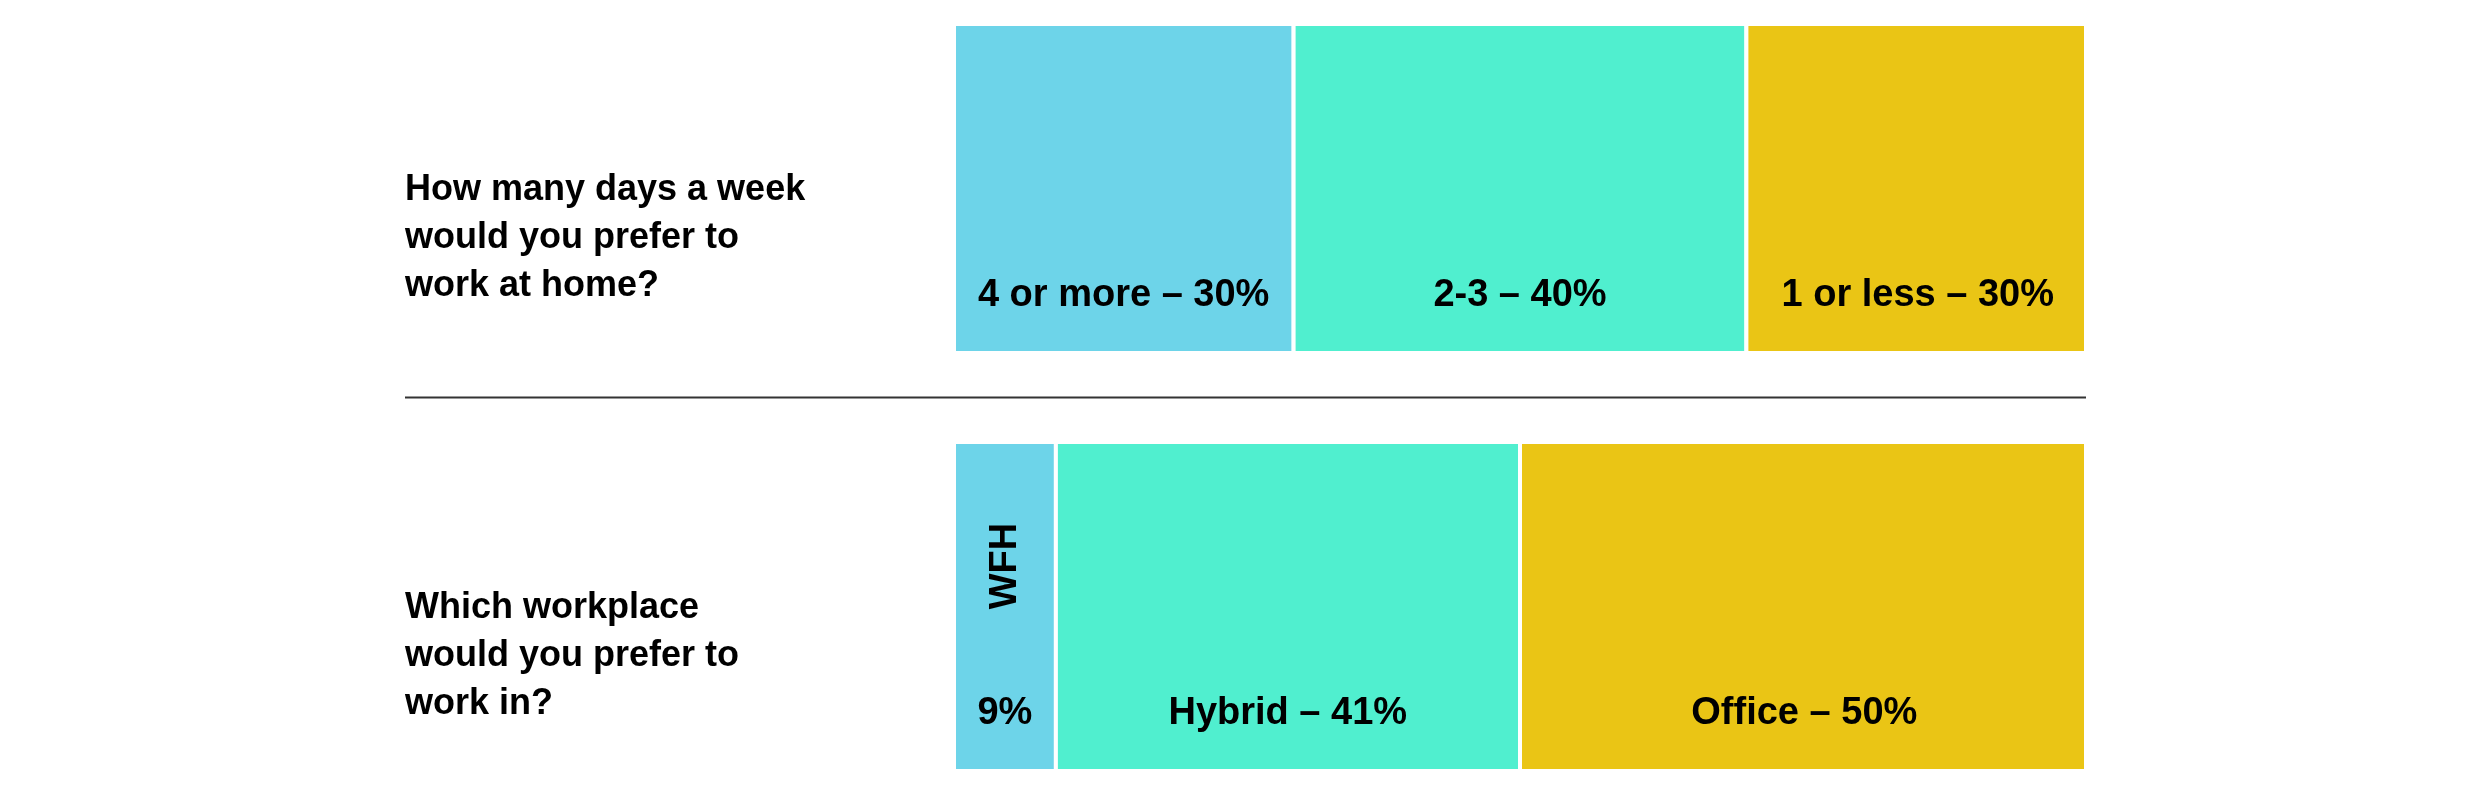  Describe the element at coordinates (1369, 711) in the screenshot. I see `data-label: 41%` at that location.